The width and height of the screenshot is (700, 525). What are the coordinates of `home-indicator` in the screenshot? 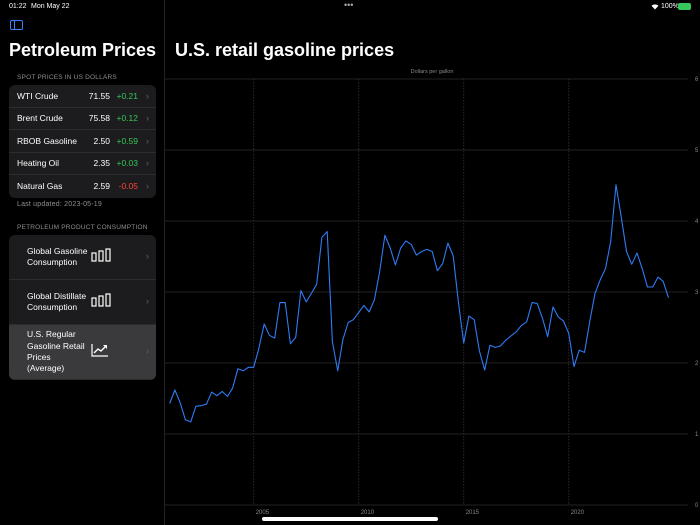 It's located at (350, 519).